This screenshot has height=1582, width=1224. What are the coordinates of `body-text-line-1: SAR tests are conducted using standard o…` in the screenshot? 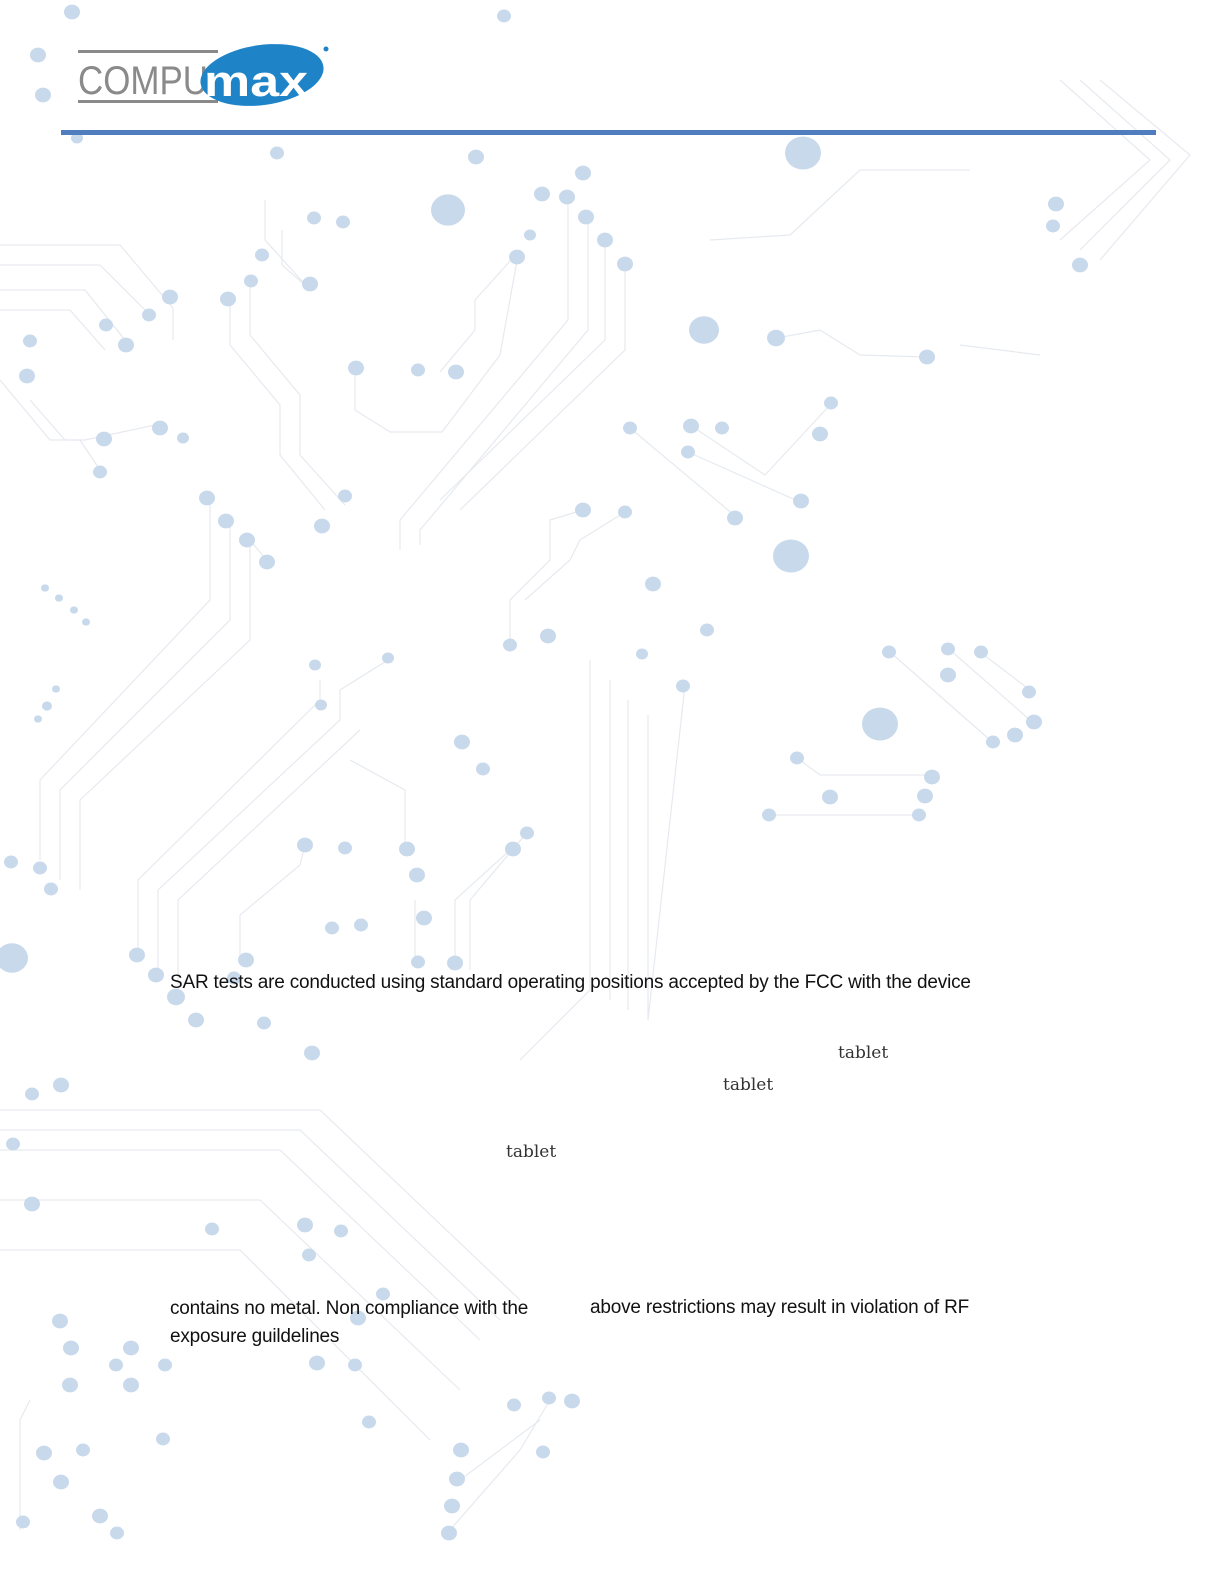 It's located at (570, 982).